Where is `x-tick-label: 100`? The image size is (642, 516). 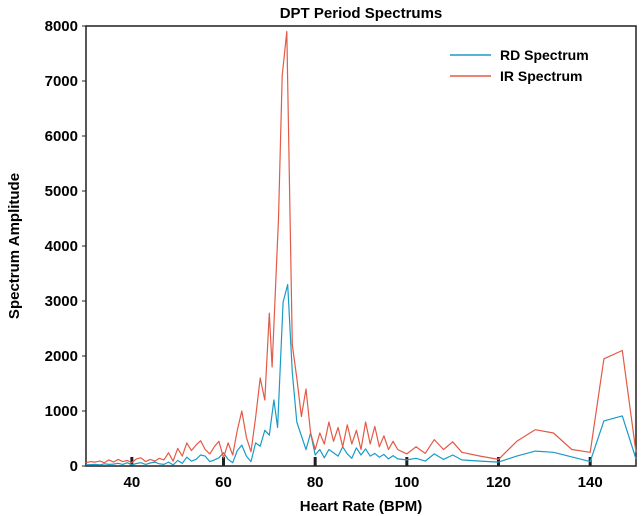
x-tick-label: 100 is located at coordinates (406, 482).